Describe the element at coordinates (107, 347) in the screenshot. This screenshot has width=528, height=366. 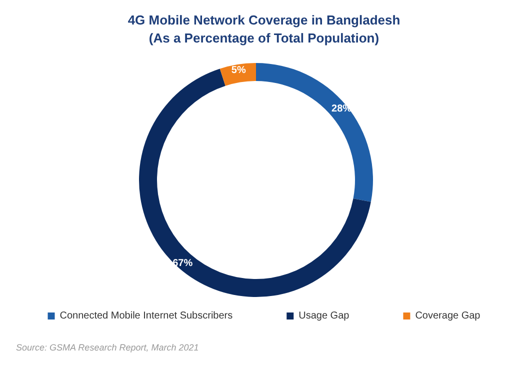
I see `source-note: Source: GSMA Research Report, March 2021` at that location.